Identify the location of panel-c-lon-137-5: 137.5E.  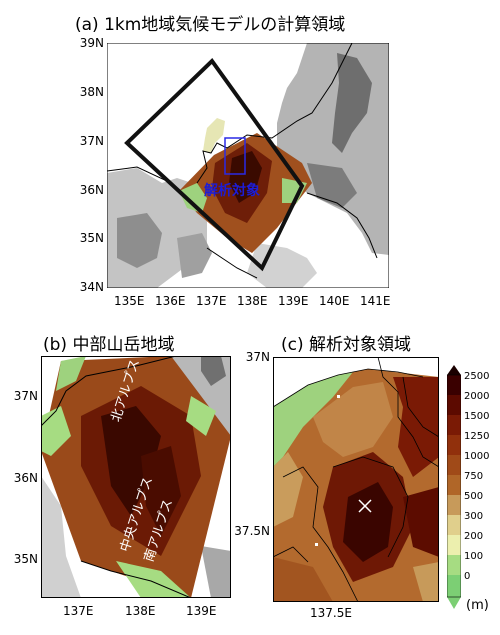
(331, 613).